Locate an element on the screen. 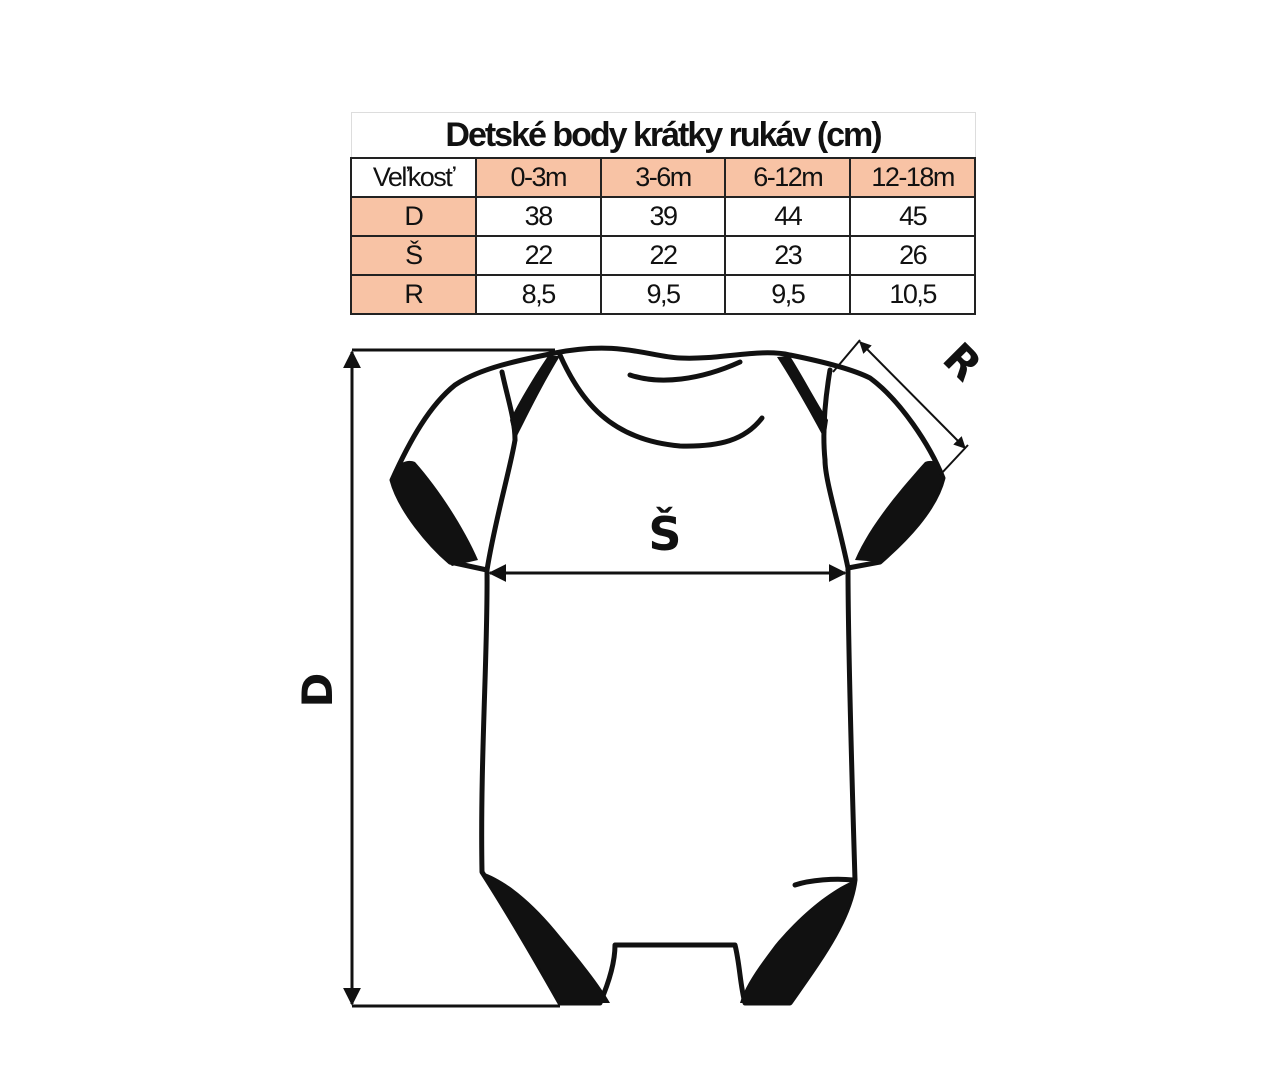 Image resolution: width=1279 pixels, height=1070 pixels. size-header: 3-6m is located at coordinates (663, 177).